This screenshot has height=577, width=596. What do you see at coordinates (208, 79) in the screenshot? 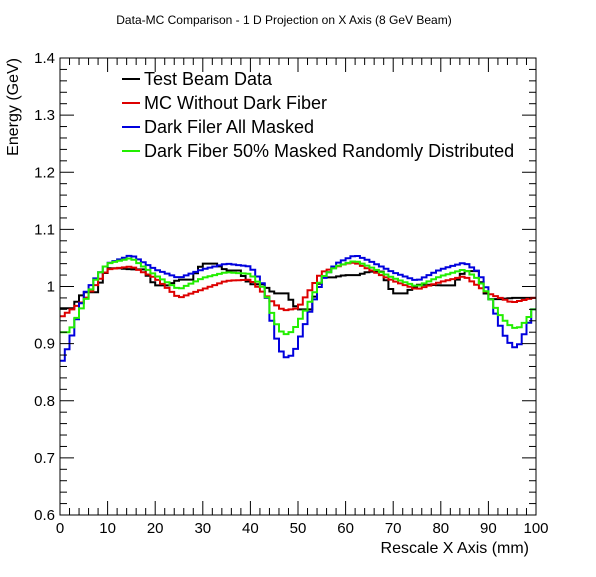
I see `legend-label-1: Test Beam Data` at bounding box center [208, 79].